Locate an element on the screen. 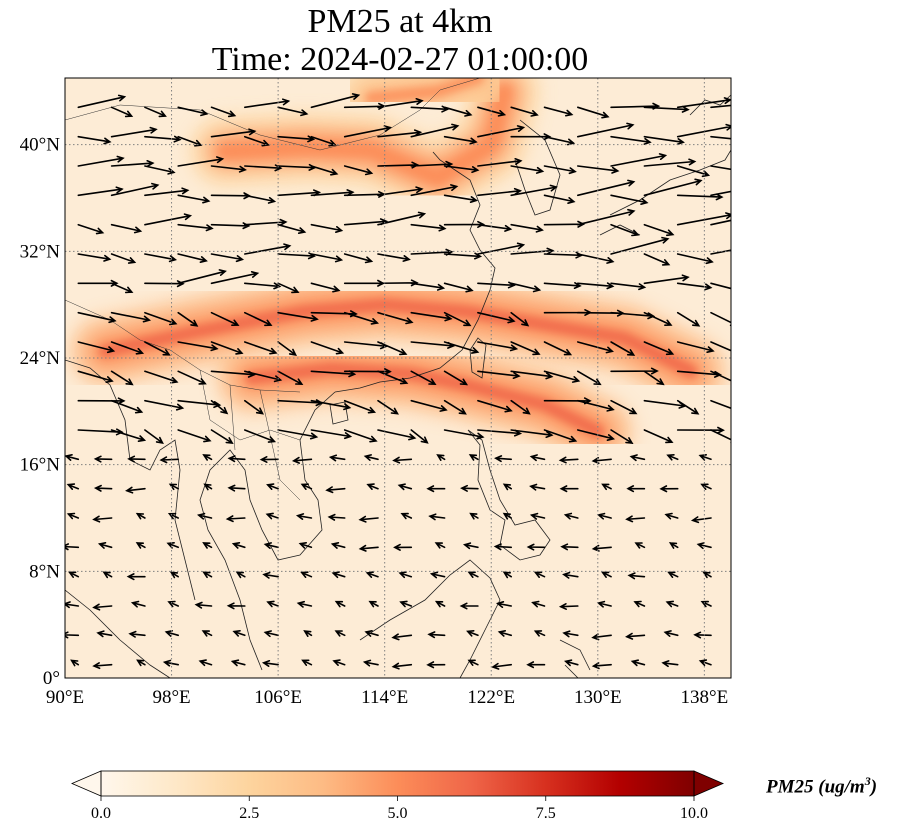  colorbar-tick-label: 7.5 is located at coordinates (546, 813).